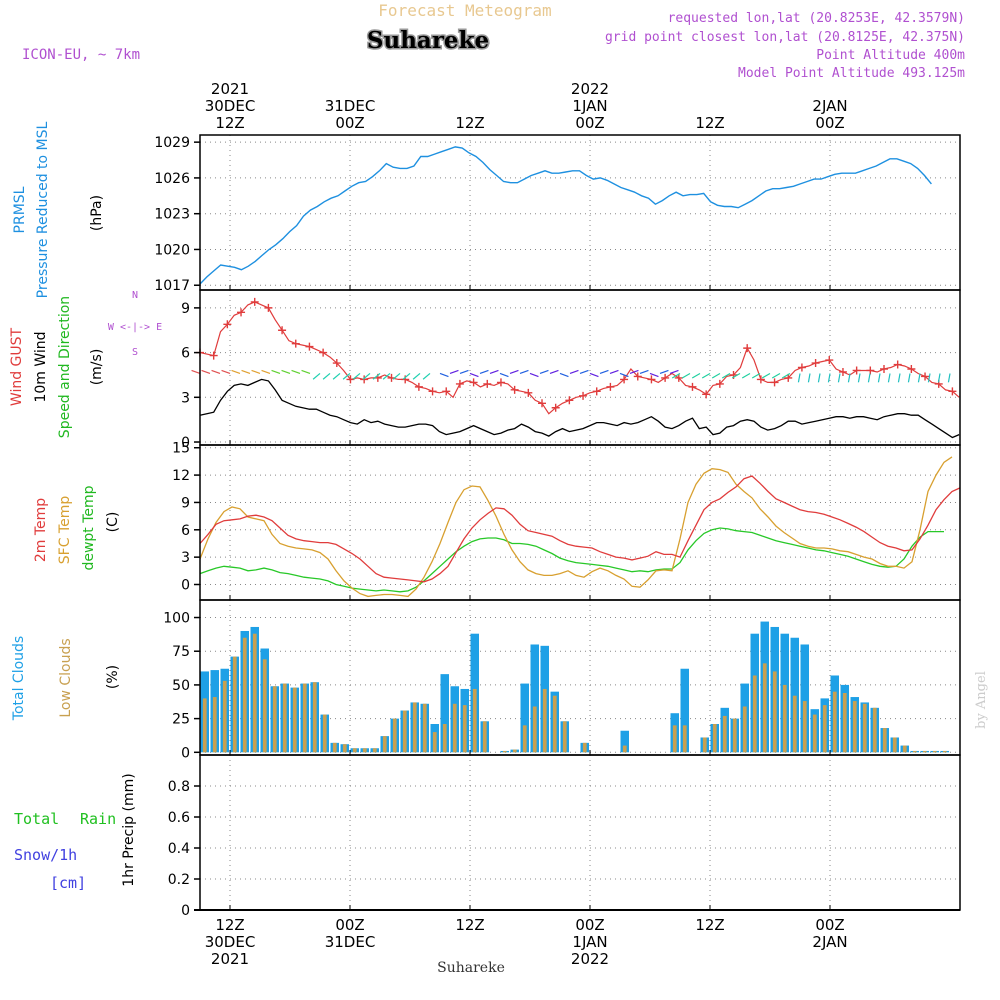 The height and width of the screenshot is (1000, 1000). Describe the element at coordinates (185, 443) in the screenshot. I see `y-tick-label-wind: 0` at that location.